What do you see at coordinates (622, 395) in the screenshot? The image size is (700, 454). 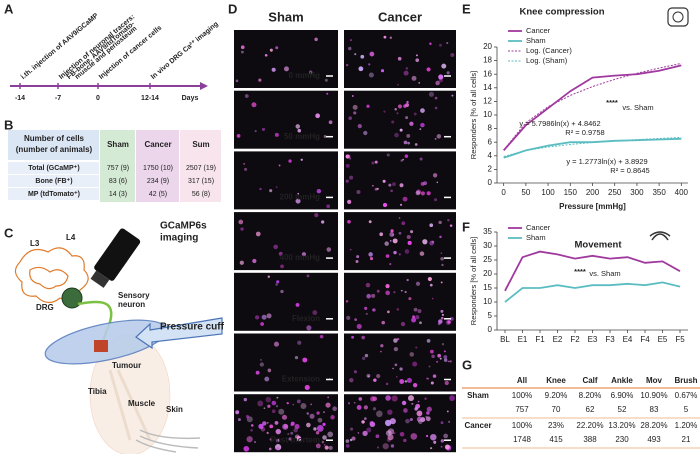 I see `table-cell: 6.90%` at bounding box center [622, 395].